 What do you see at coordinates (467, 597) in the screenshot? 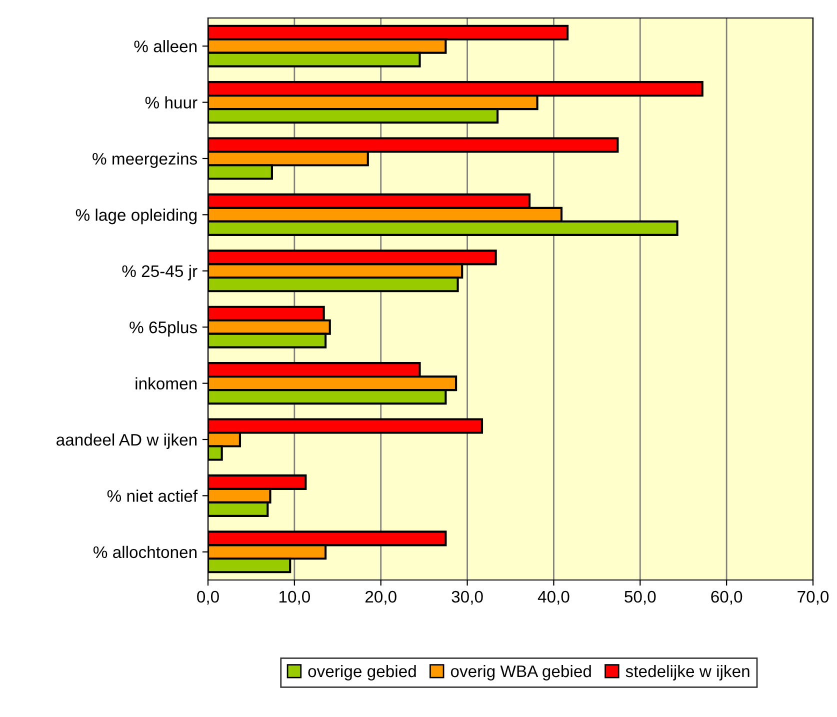
I see `x-tick-label: 30,0` at bounding box center [467, 597].